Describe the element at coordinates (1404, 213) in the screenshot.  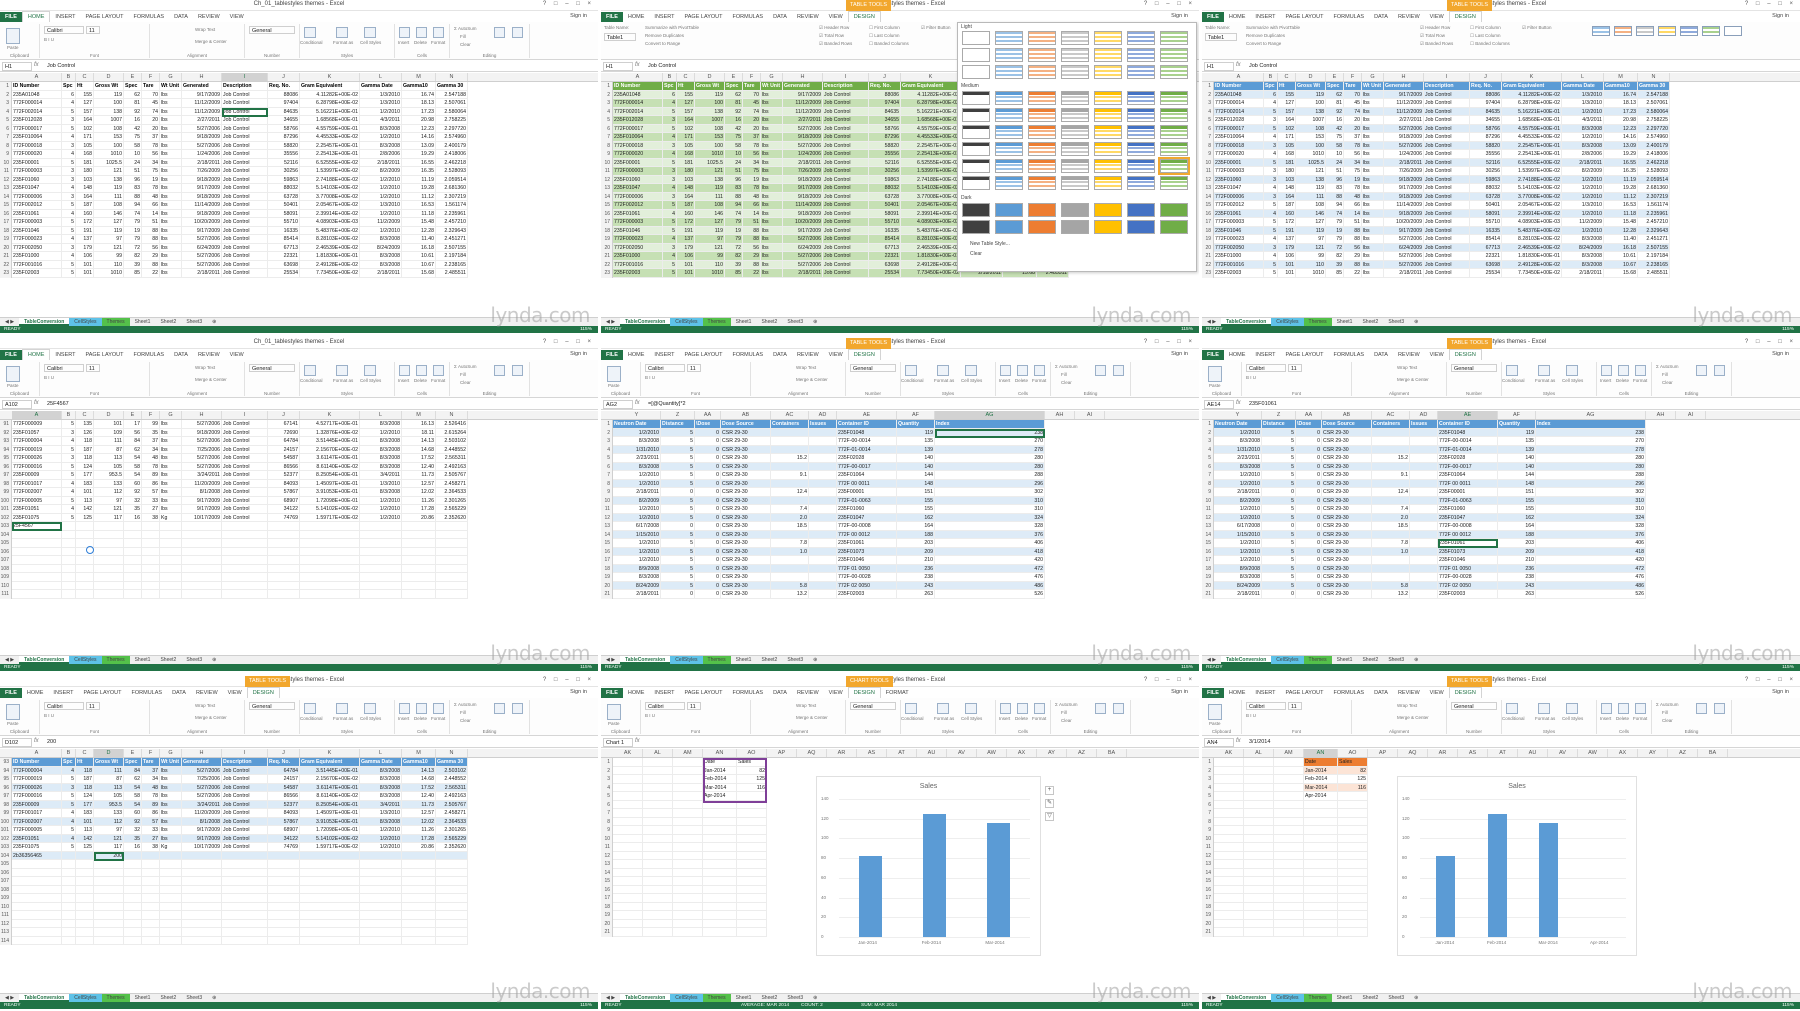
I see `cell: 9/18/2009` at that location.